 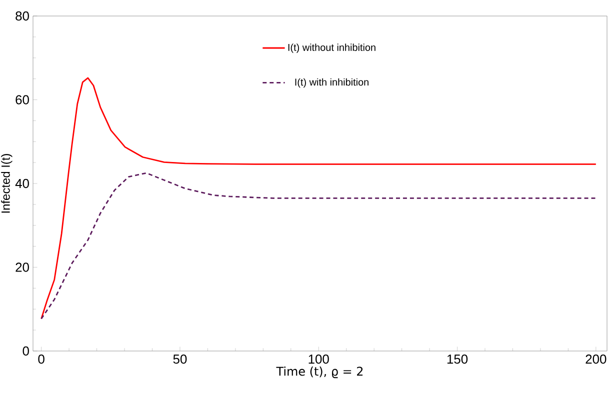 I want to click on y-tick-label: 80, so click(x=22, y=16).